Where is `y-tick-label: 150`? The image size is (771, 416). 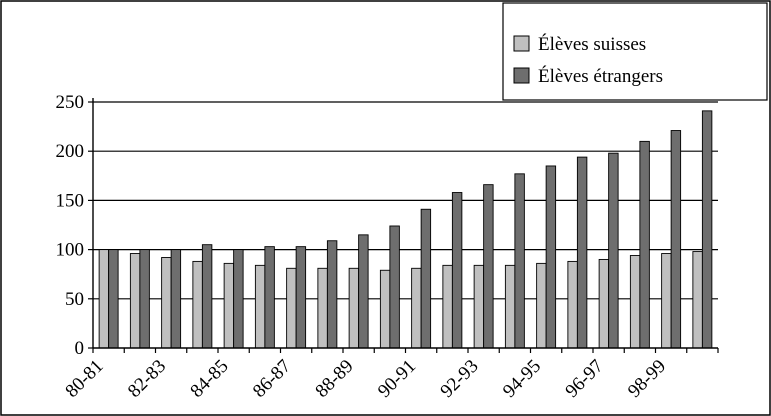
y-tick-label: 150 is located at coordinates (70, 200).